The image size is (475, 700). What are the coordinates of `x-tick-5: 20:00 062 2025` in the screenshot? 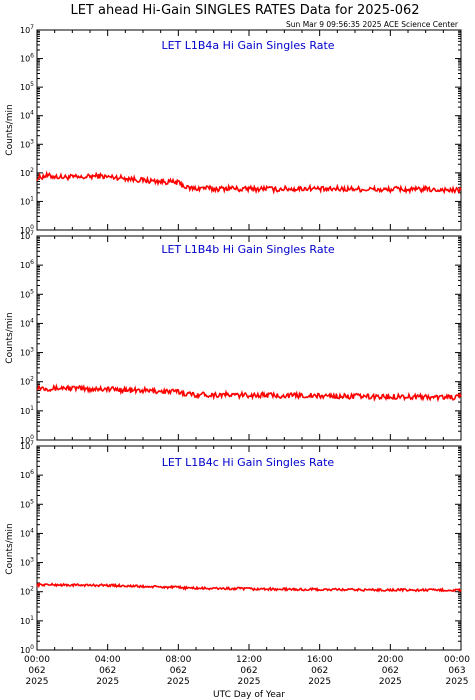 It's located at (390, 671).